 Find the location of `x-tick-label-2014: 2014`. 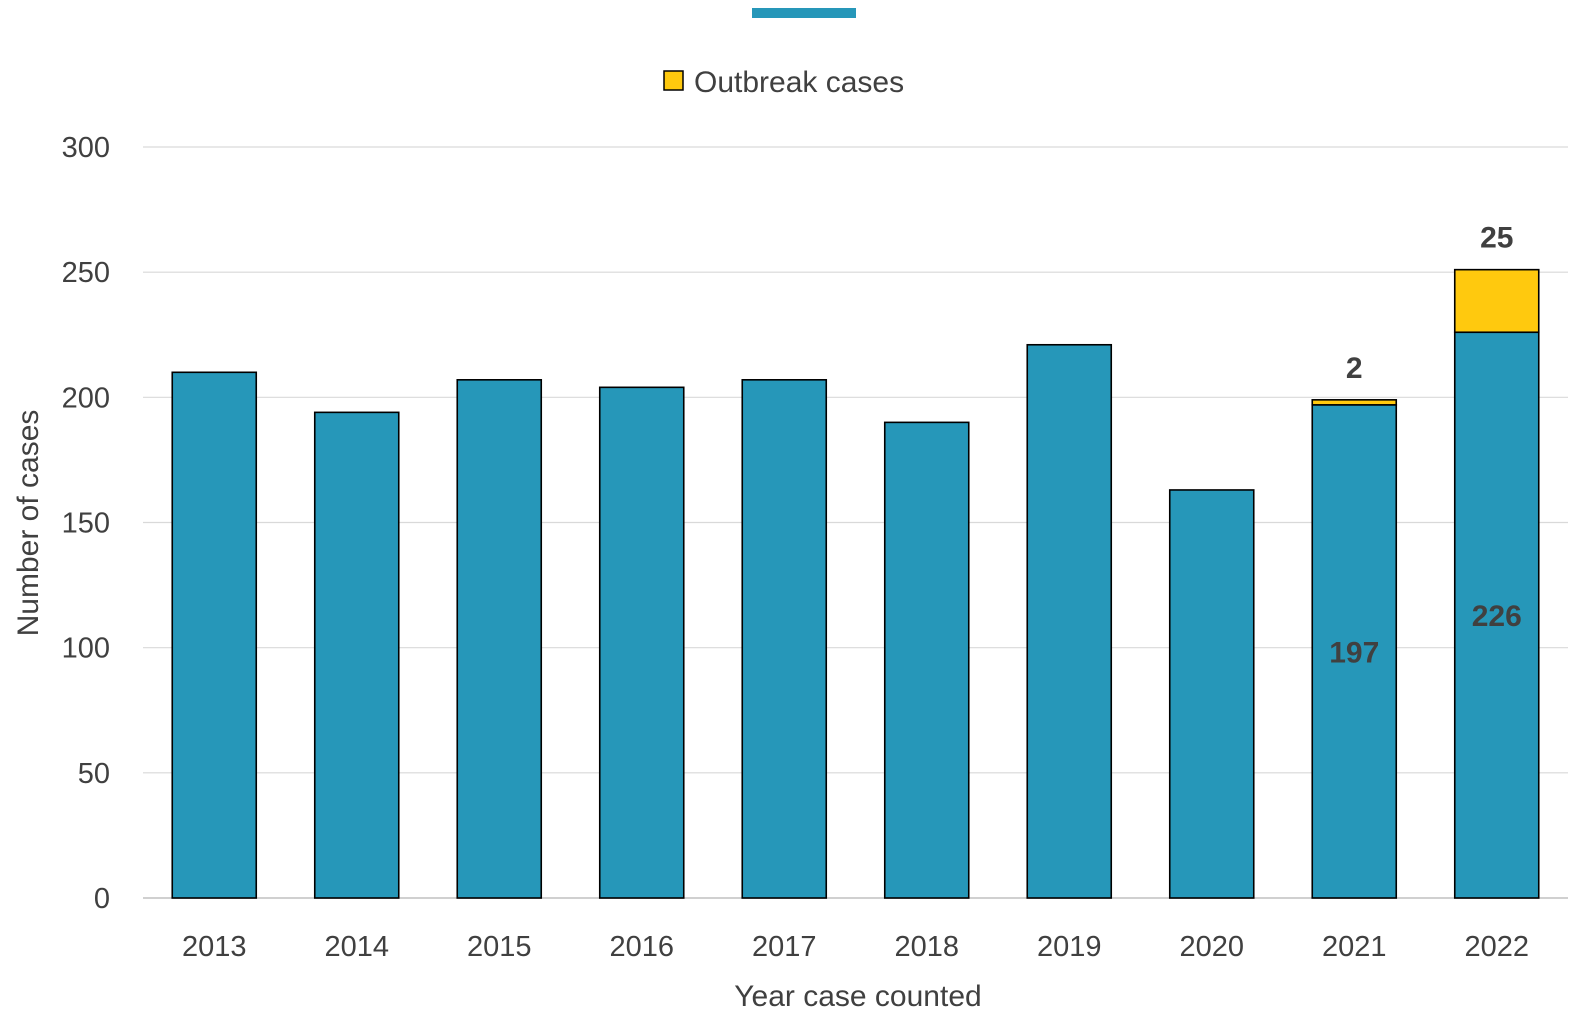

x-tick-label-2014: 2014 is located at coordinates (356, 947).